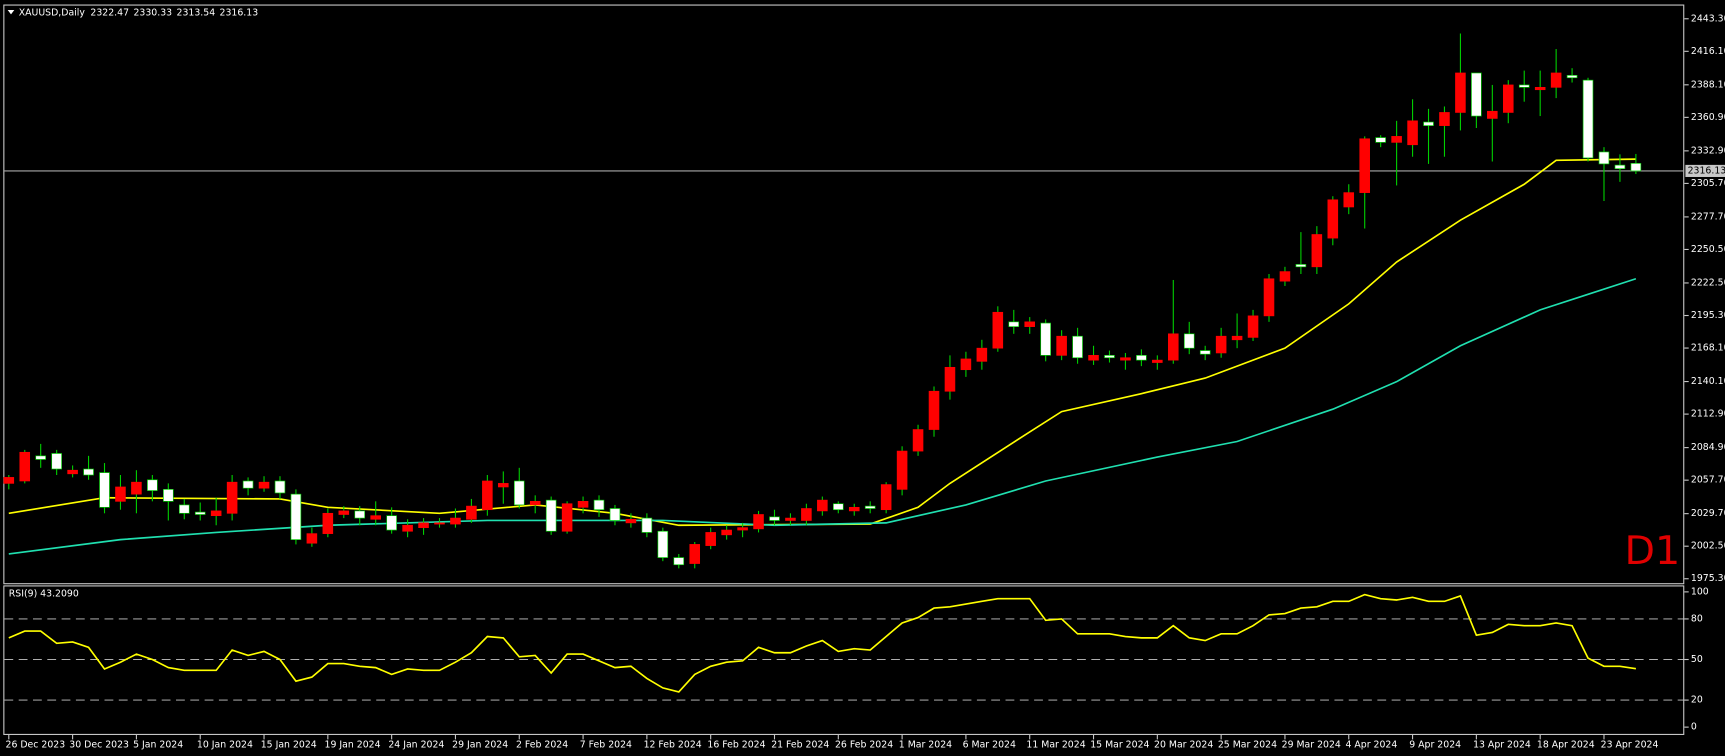  I want to click on x-tick-label: 12 Feb 2024, so click(673, 744).